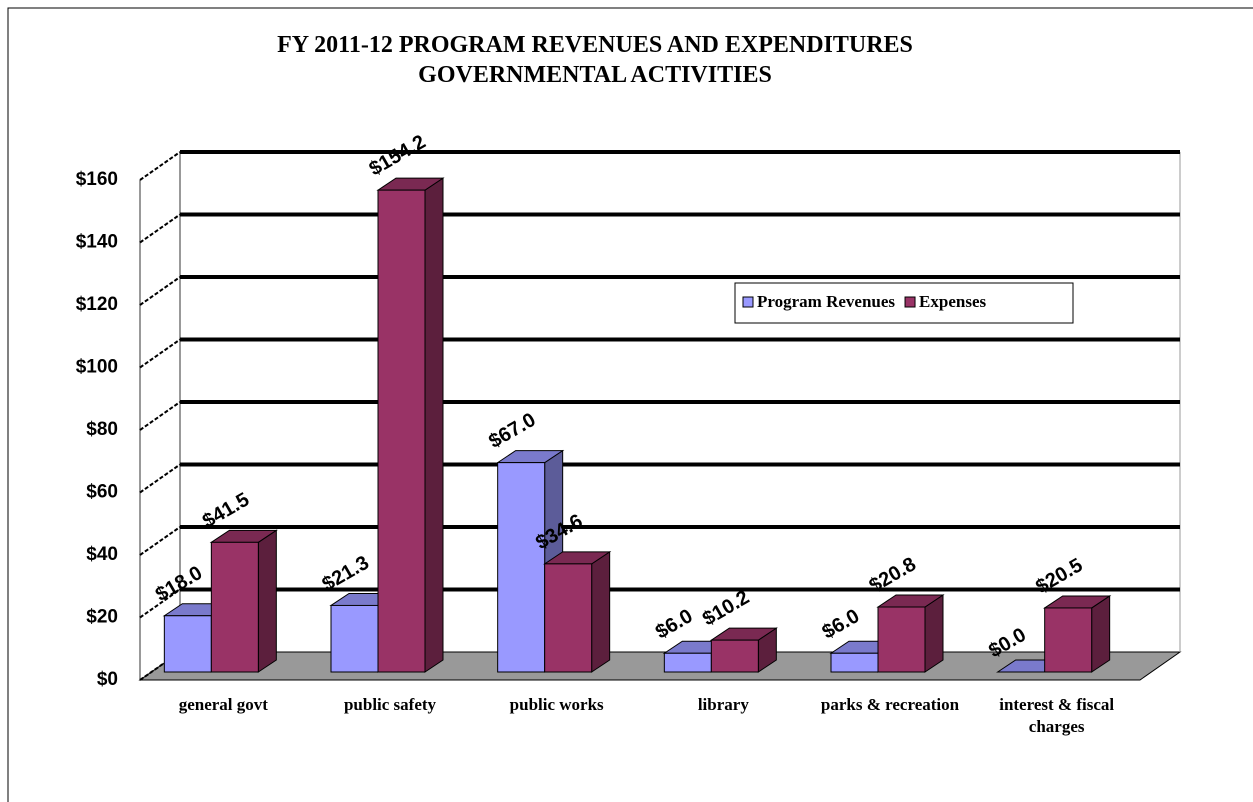 This screenshot has height=802, width=1253. I want to click on y-tick-label: $160, so click(97, 179).